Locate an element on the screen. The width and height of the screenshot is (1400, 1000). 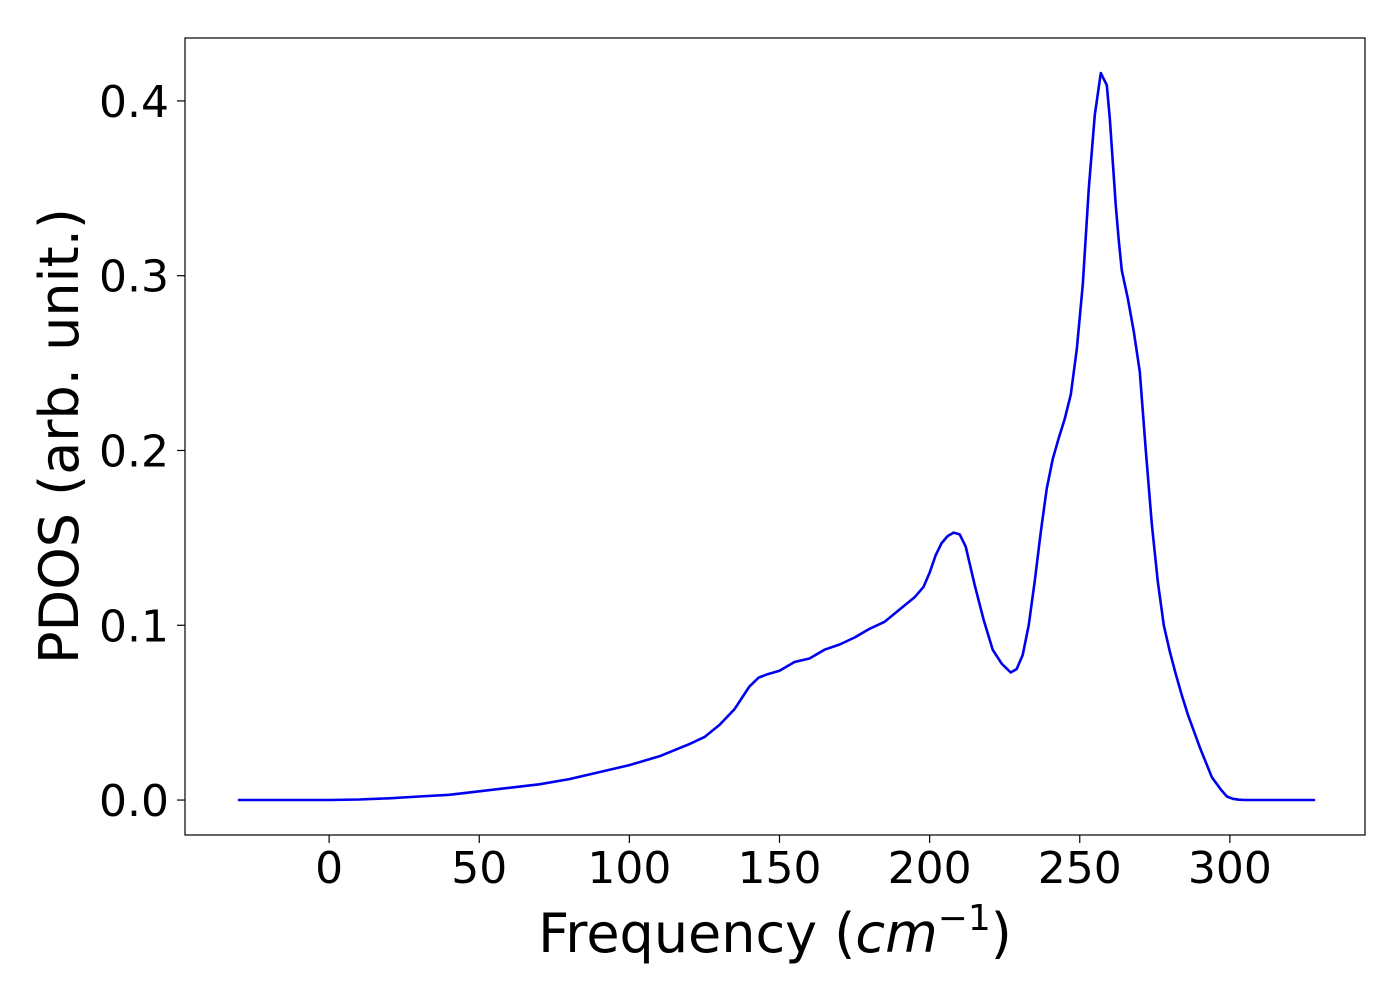
y-tick-label: 0.3 is located at coordinates (134, 277).